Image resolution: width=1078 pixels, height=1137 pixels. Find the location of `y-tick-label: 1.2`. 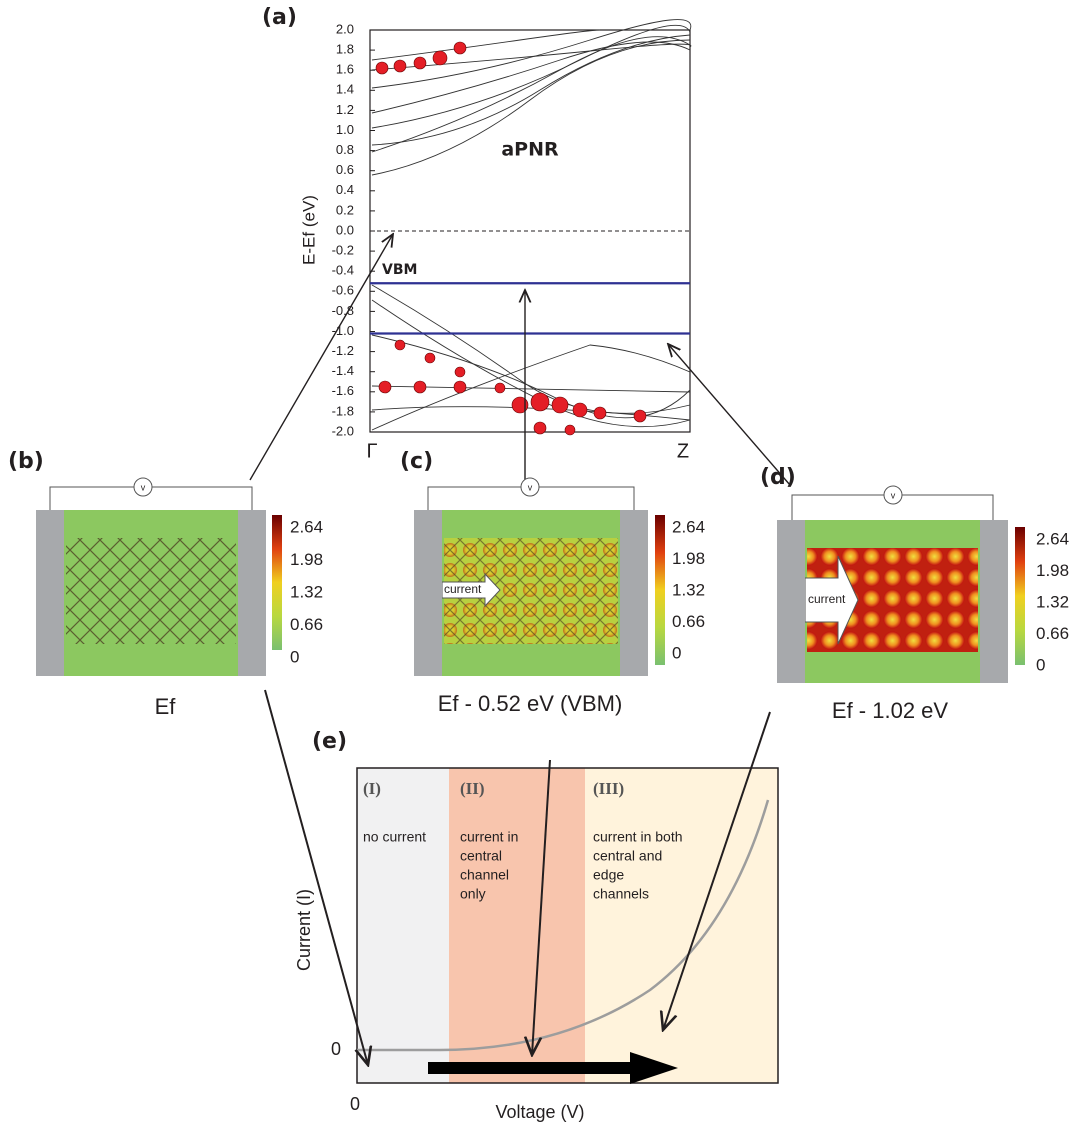

y-tick-label: 1.2 is located at coordinates (345, 109).